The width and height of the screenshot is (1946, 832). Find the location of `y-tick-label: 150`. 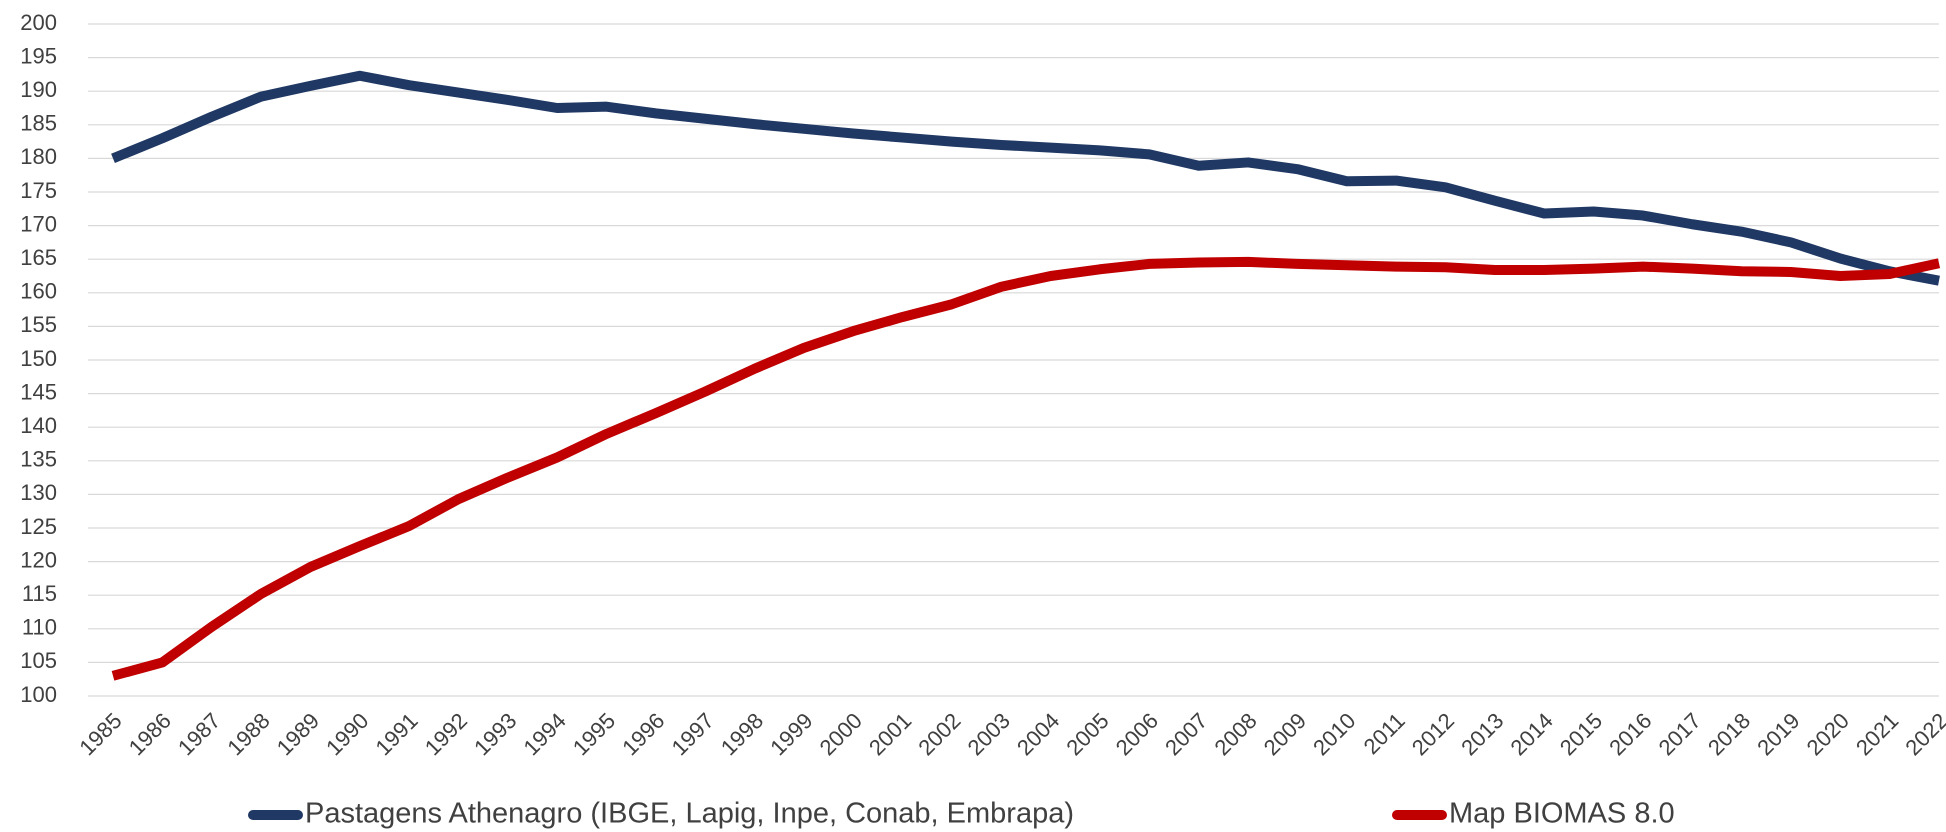

y-tick-label: 150 is located at coordinates (38, 358).